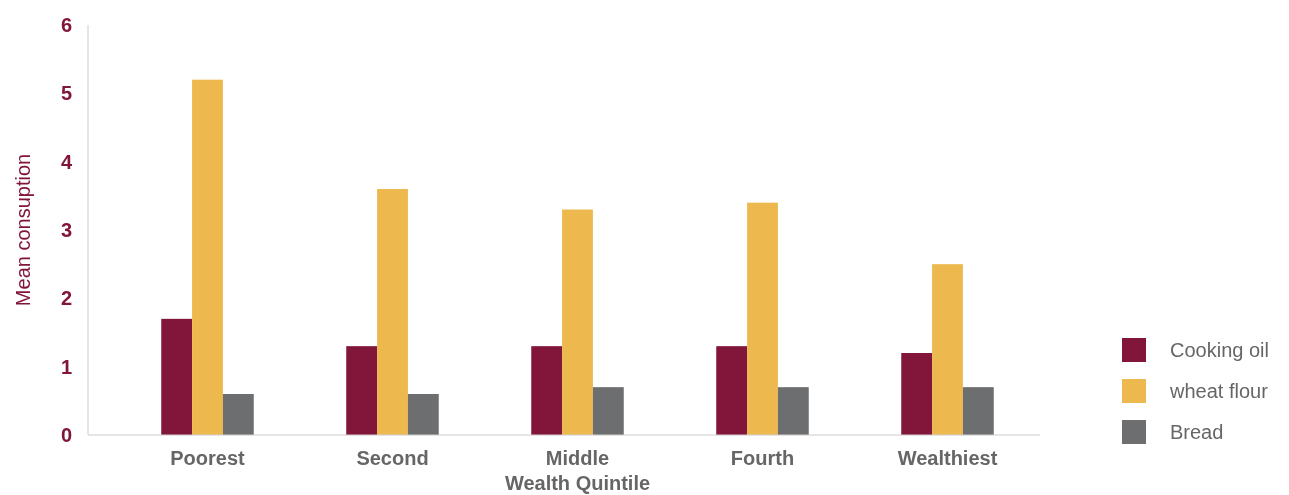  What do you see at coordinates (1197, 432) in the screenshot?
I see `legend-label: Bread` at bounding box center [1197, 432].